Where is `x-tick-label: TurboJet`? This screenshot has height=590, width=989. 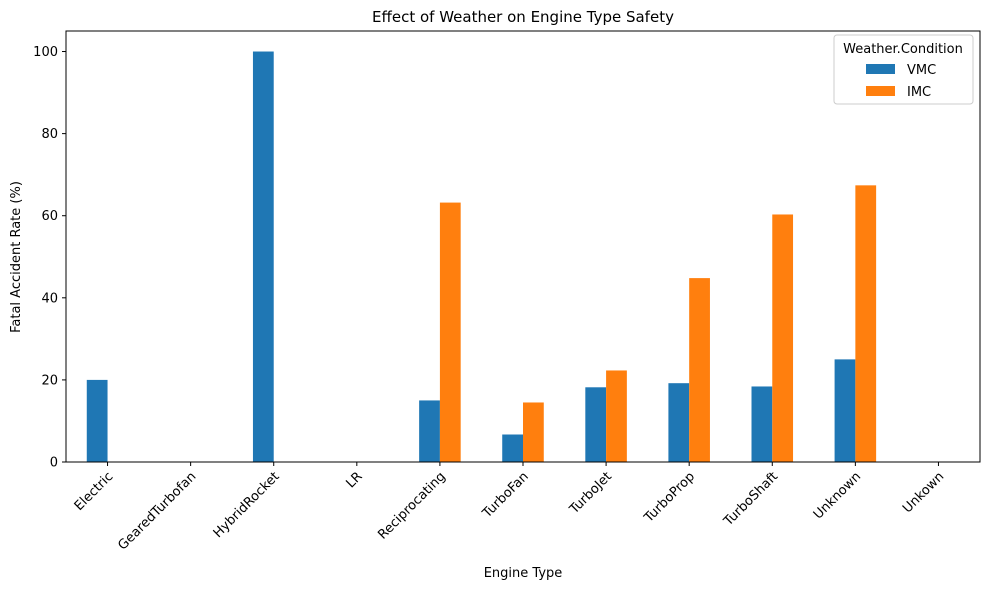
x-tick-label: TurboJet is located at coordinates (590, 493).